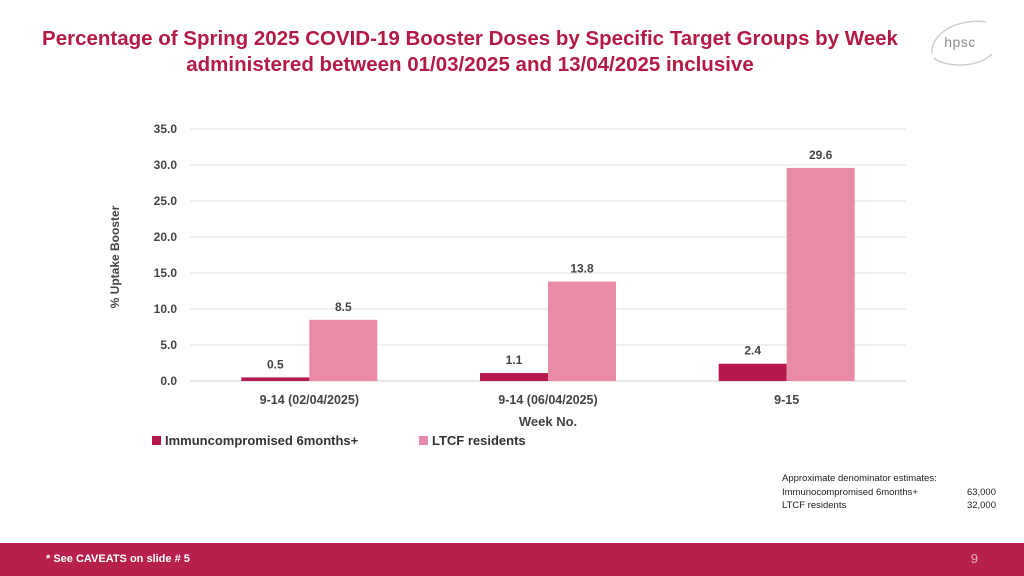  I want to click on denominator-heading: Approximate denominator estimates:, so click(859, 478).